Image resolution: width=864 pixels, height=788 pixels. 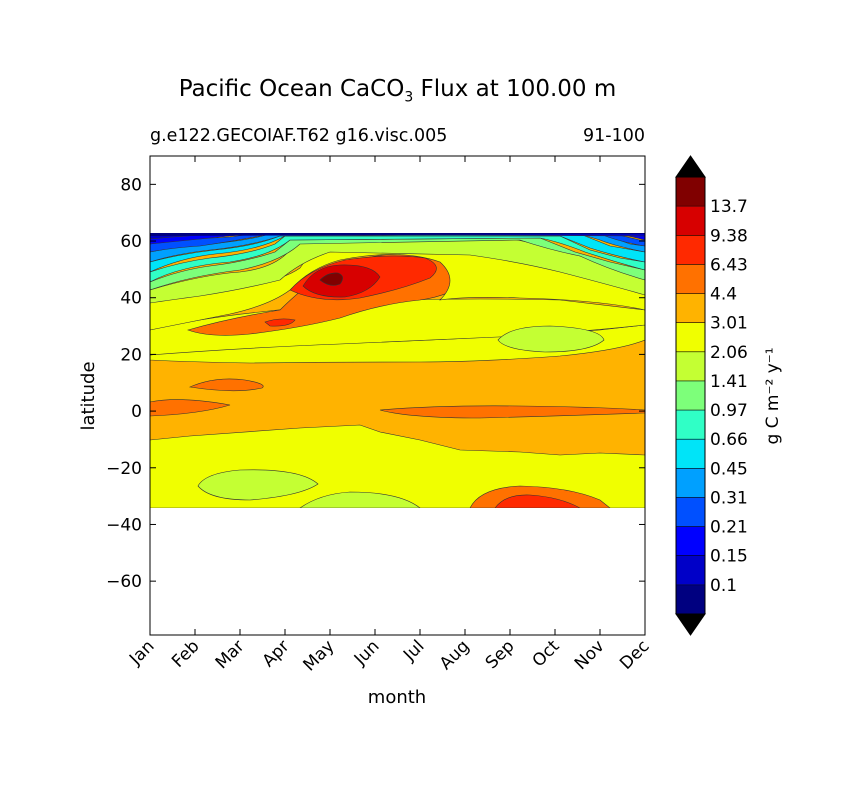 What do you see at coordinates (729, 265) in the screenshot?
I see `colorbar-tick-label: 6.43` at bounding box center [729, 265].